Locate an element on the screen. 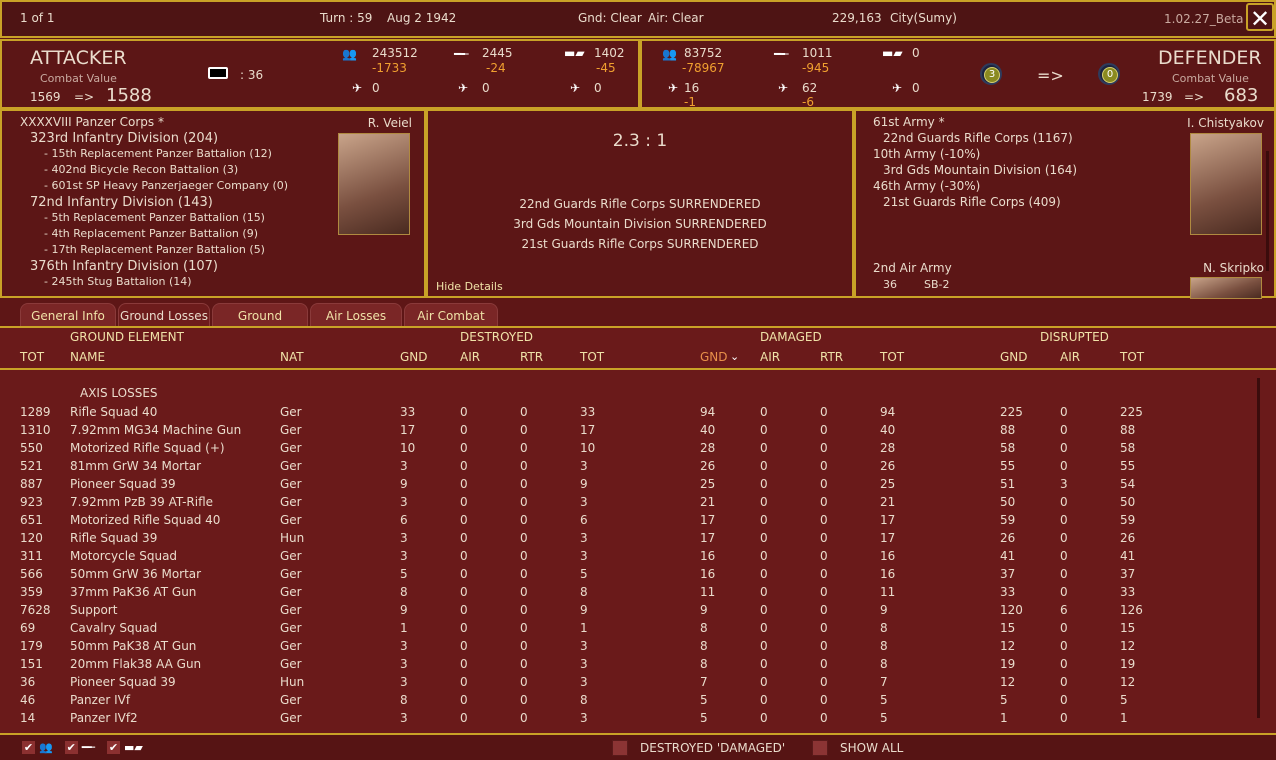 The width and height of the screenshot is (1276, 760). element-name: 7.92mm MG34 Machine Gun is located at coordinates (156, 430).